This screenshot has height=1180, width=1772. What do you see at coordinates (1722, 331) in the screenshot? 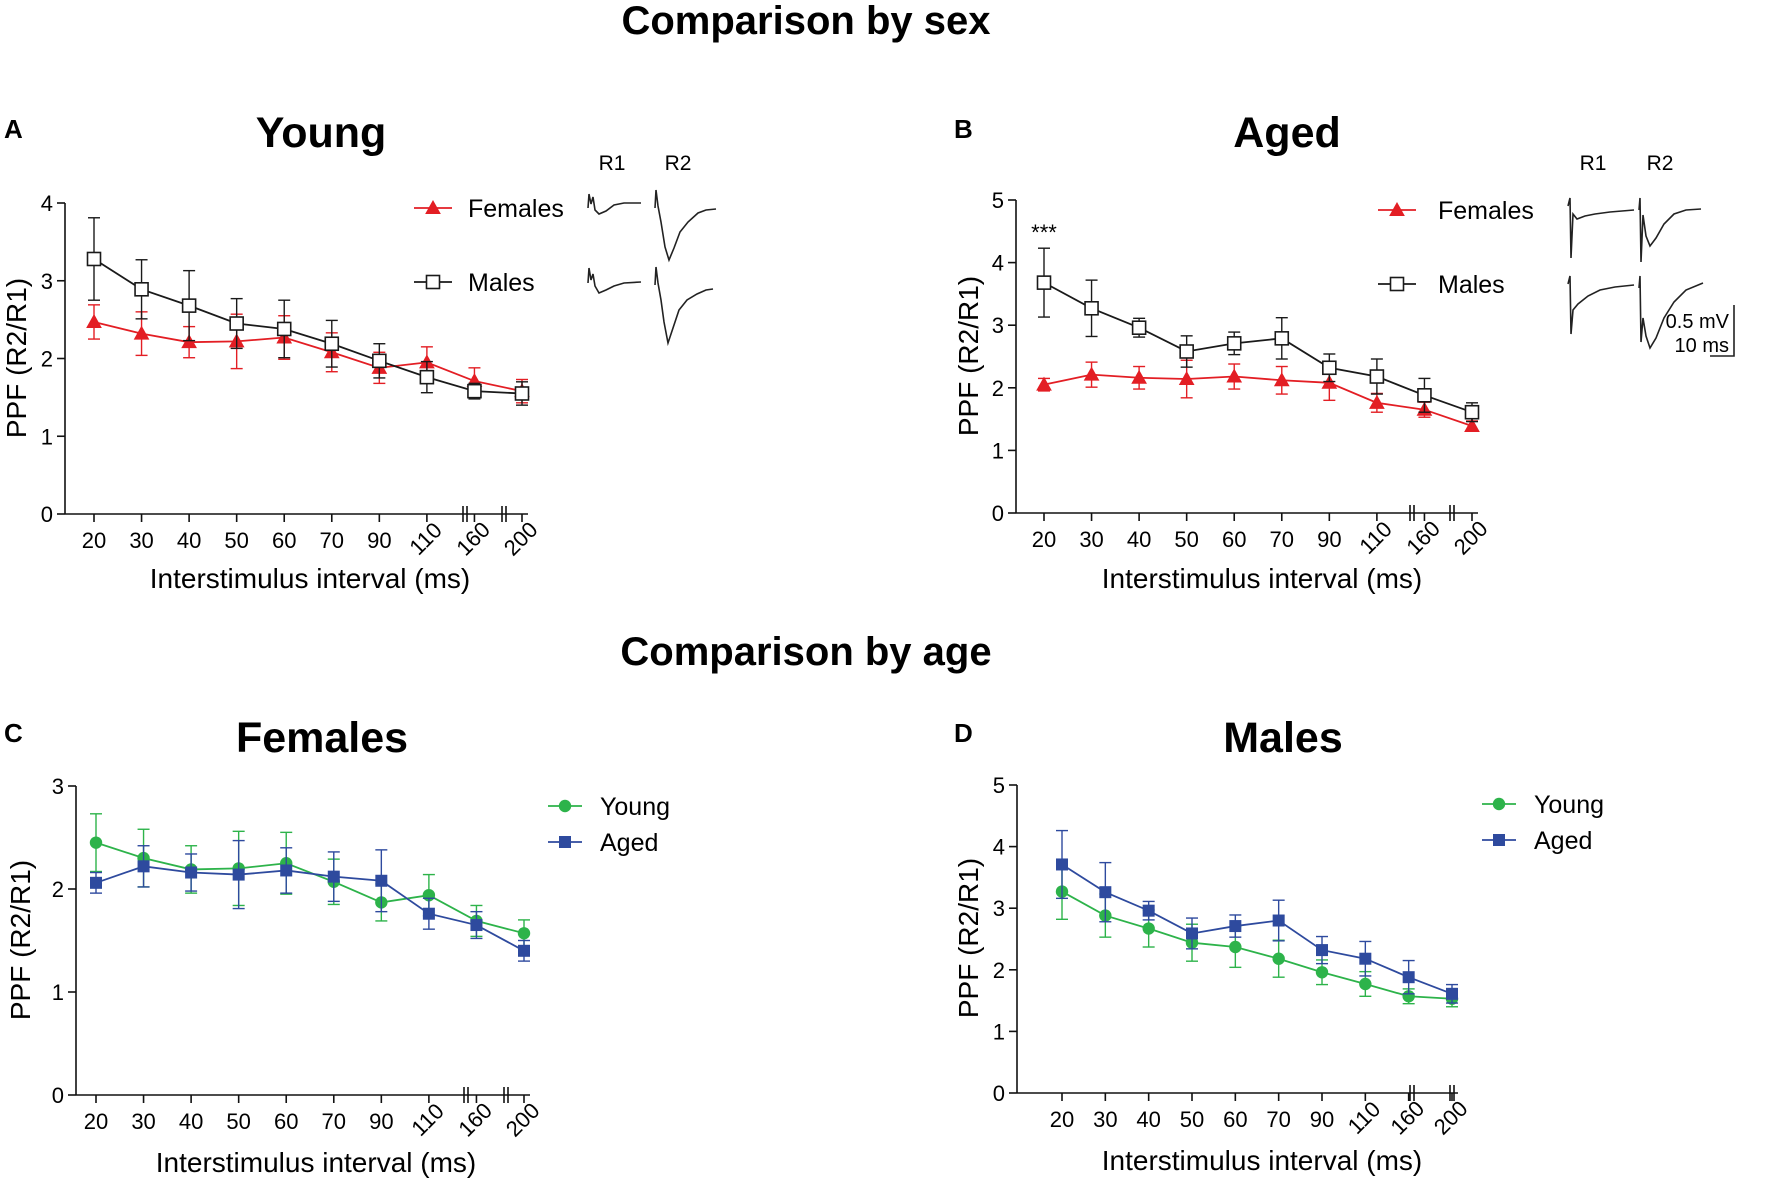
I see `scale-bar` at bounding box center [1722, 331].